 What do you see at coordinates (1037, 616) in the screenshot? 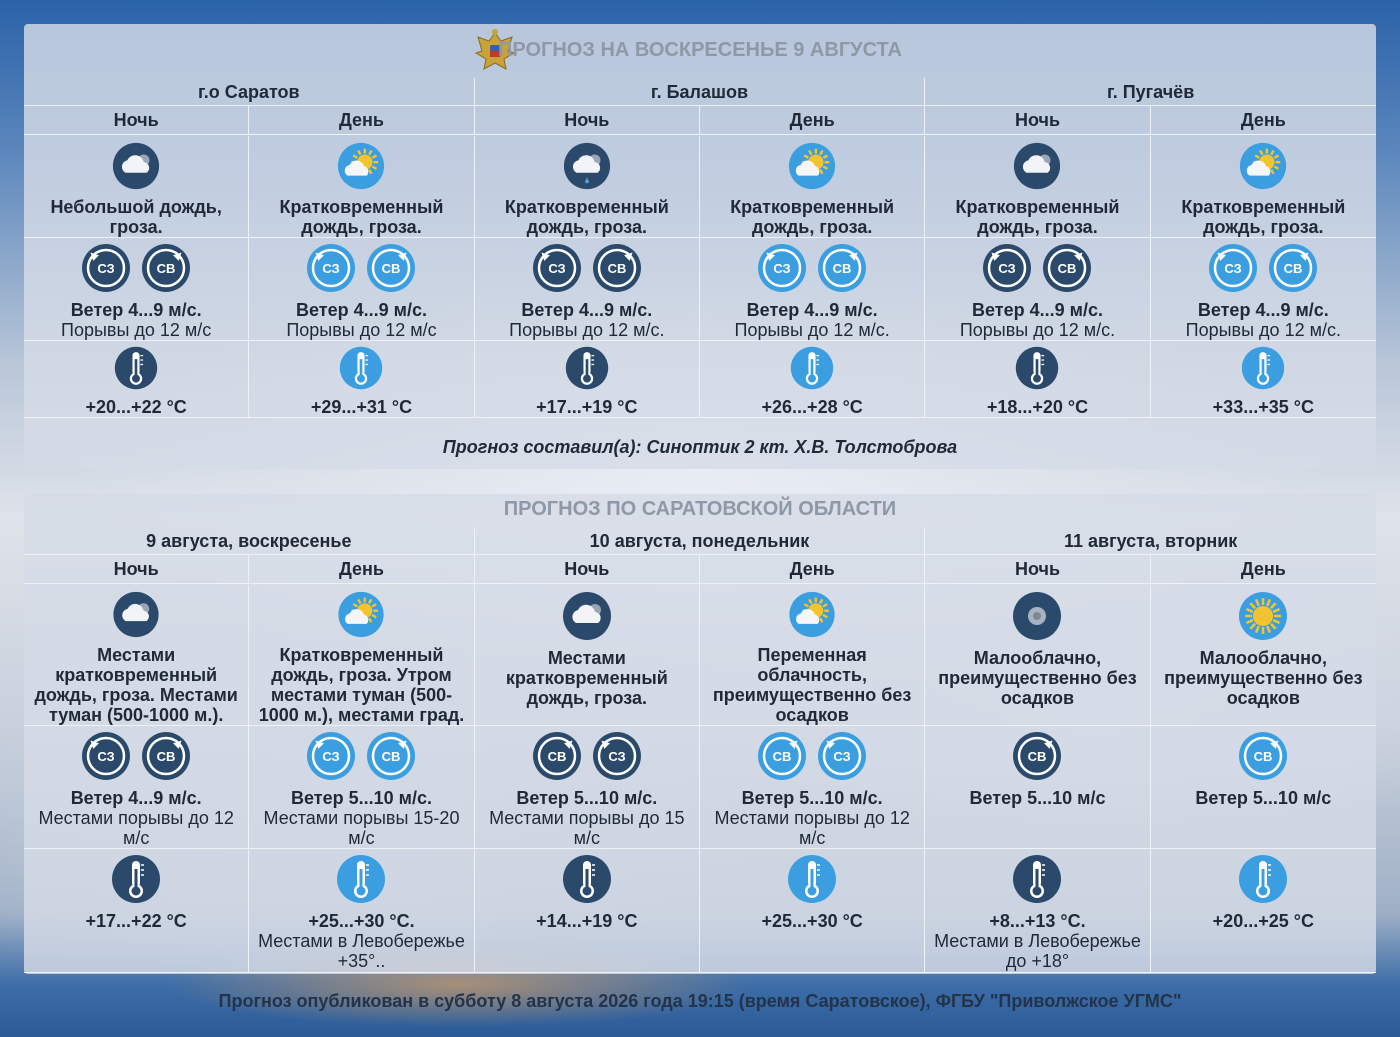
I see `moon-icon` at bounding box center [1037, 616].